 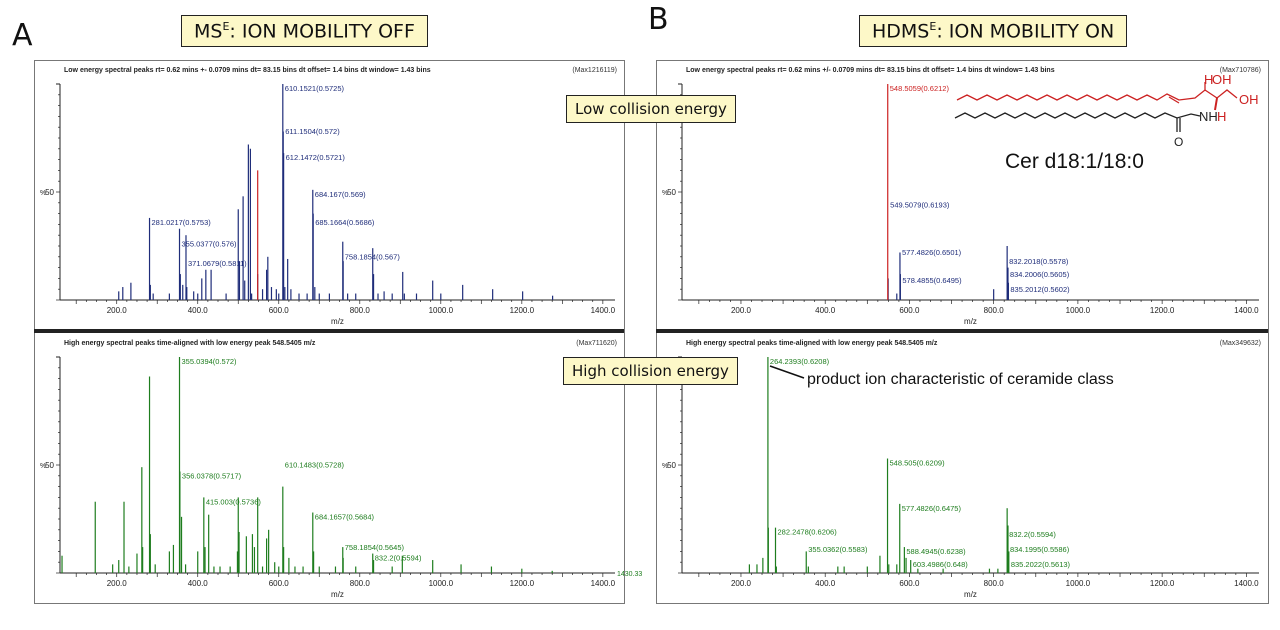 What do you see at coordinates (1074, 161) in the screenshot?
I see `molecule-name: Cer d18:1/18:0` at bounding box center [1074, 161].